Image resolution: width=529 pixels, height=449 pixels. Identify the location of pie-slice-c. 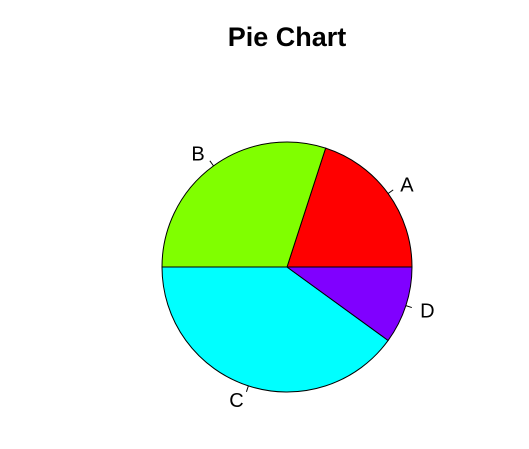
(275, 329).